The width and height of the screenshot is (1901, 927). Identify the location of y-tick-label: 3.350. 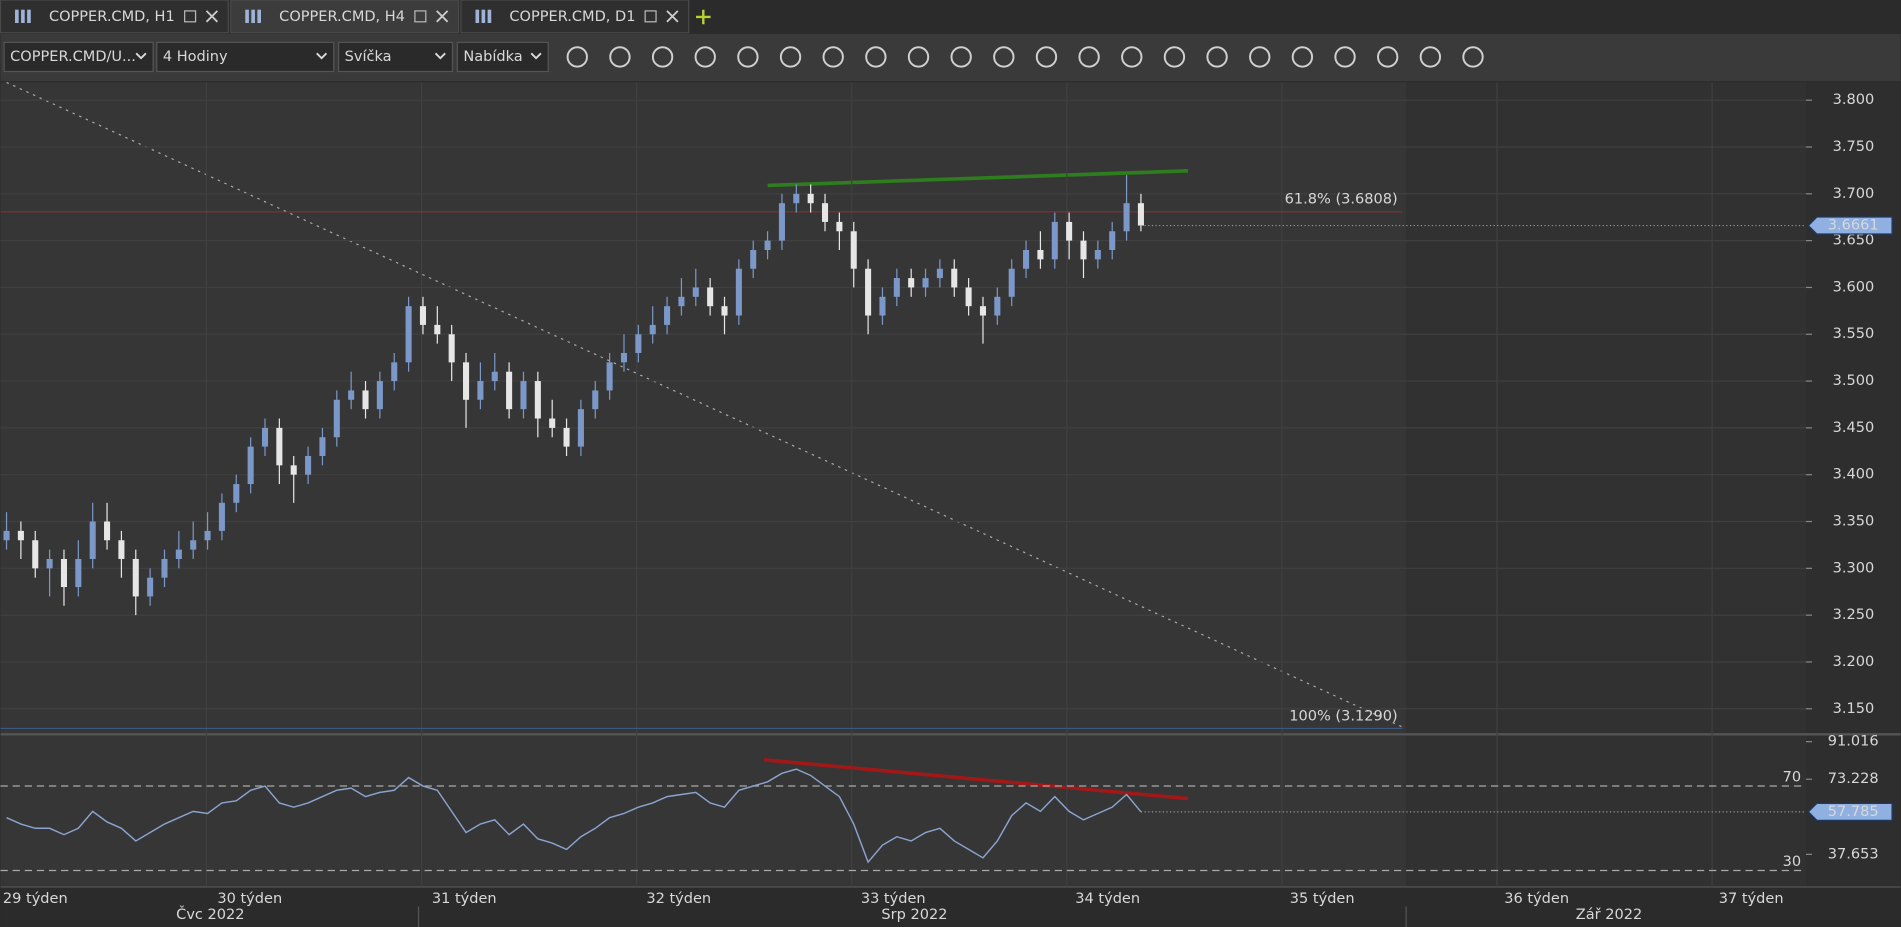
(1854, 522).